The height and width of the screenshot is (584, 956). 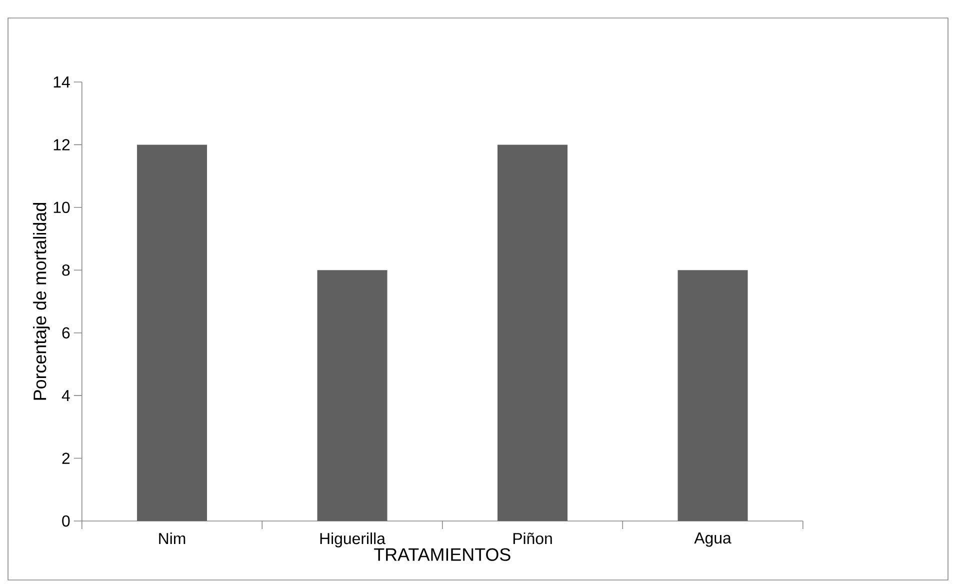 What do you see at coordinates (62, 82) in the screenshot?
I see `y-tick-label: 14` at bounding box center [62, 82].